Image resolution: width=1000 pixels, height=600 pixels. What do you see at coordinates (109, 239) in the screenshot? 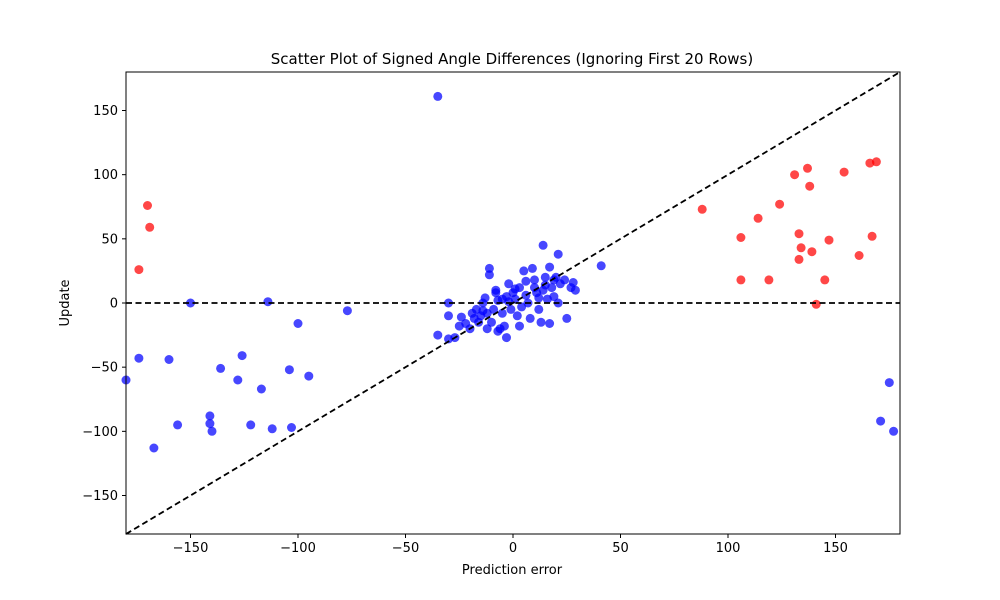
I see `y-tick-label: 50` at bounding box center [109, 239].